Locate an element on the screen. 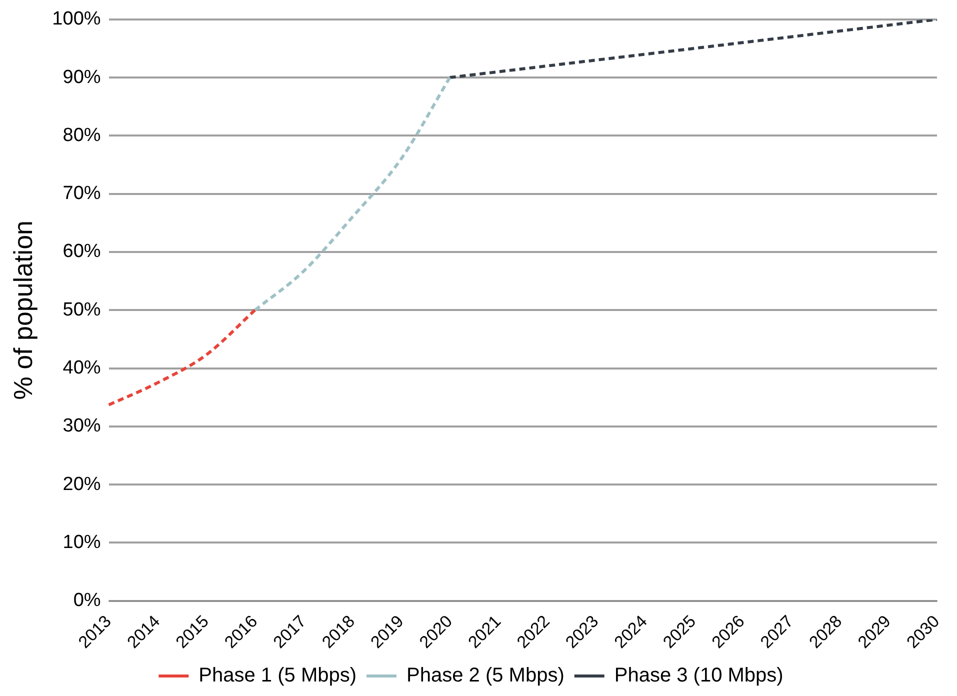 The width and height of the screenshot is (957, 696). y-tick-label: 30% is located at coordinates (81, 426).